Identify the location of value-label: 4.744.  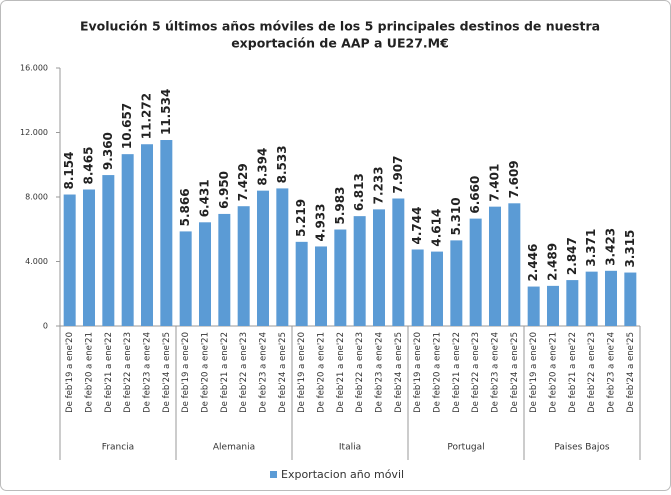
(417, 226).